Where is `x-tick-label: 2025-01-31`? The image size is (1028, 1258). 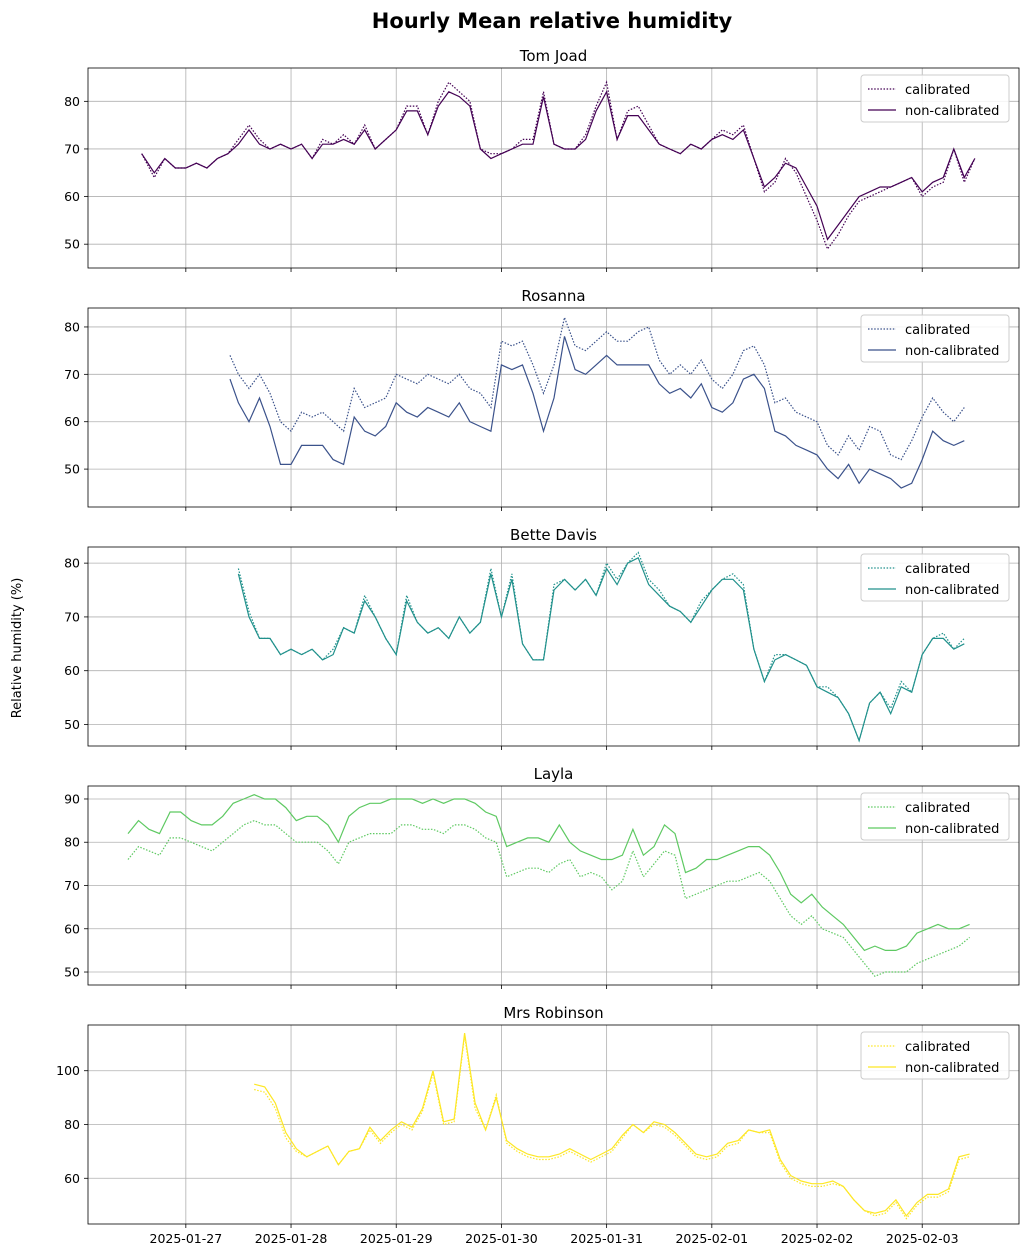 x-tick-label: 2025-01-31 is located at coordinates (606, 1238).